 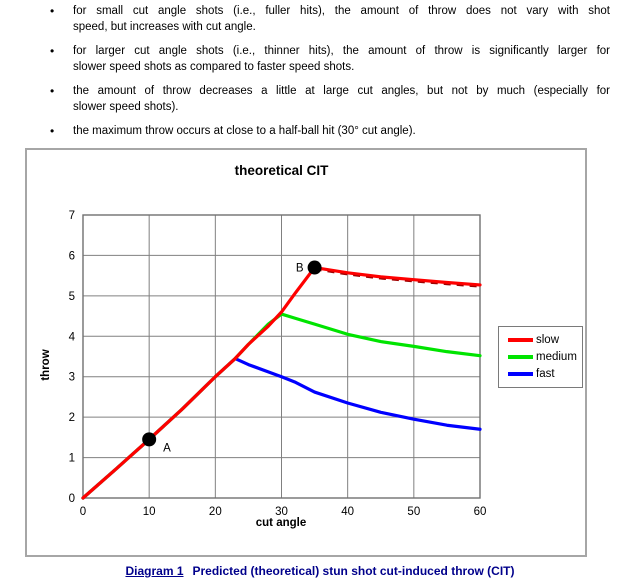 I want to click on fast-line-swatch, so click(x=520, y=374).